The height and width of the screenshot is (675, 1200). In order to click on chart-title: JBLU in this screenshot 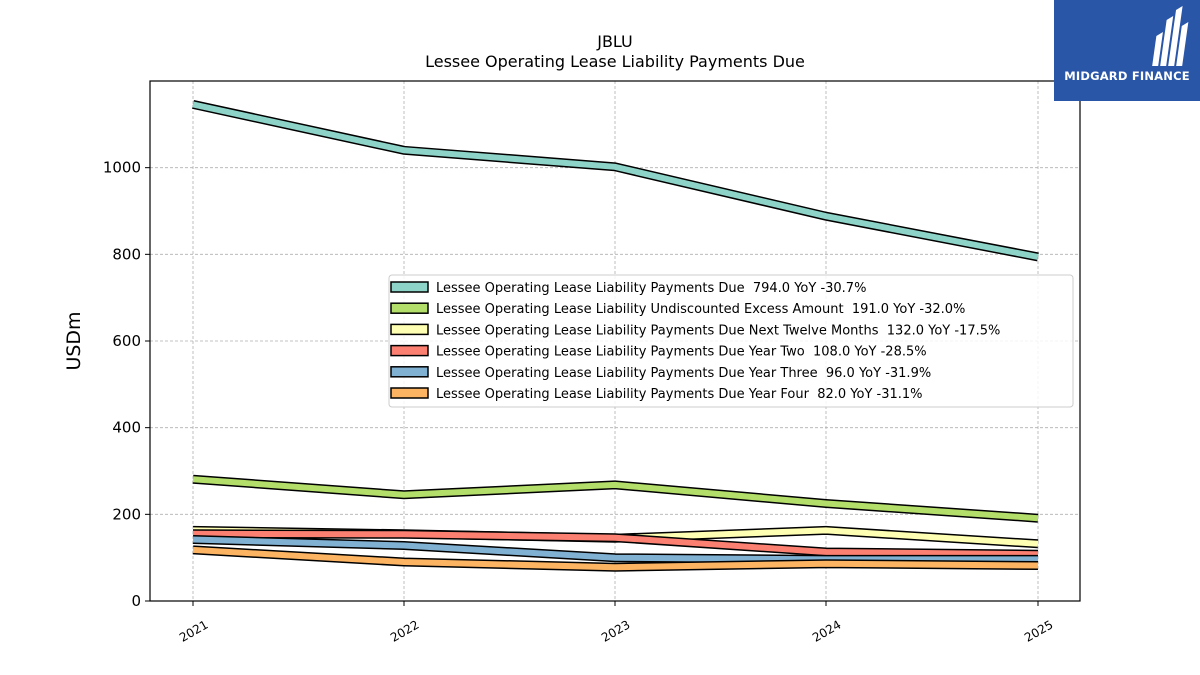, I will do `click(614, 41)`.